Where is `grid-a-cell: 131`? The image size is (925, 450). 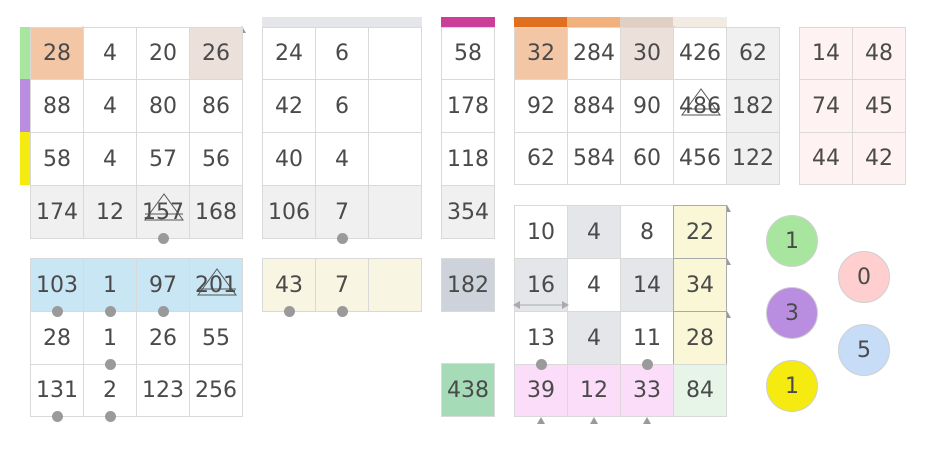 grid-a-cell: 131 is located at coordinates (57, 393).